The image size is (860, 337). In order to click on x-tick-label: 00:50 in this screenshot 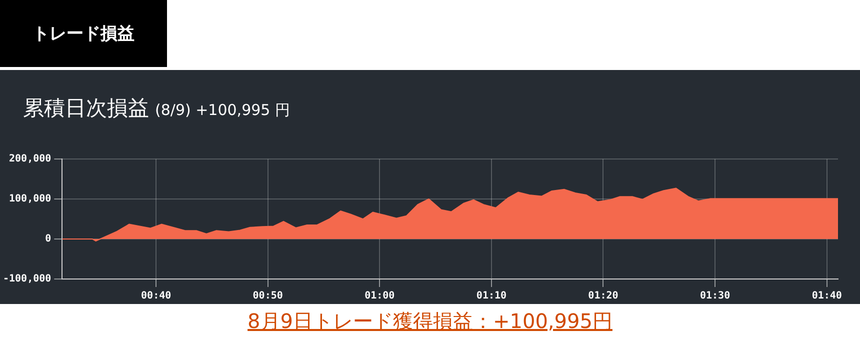, I will do `click(267, 296)`.